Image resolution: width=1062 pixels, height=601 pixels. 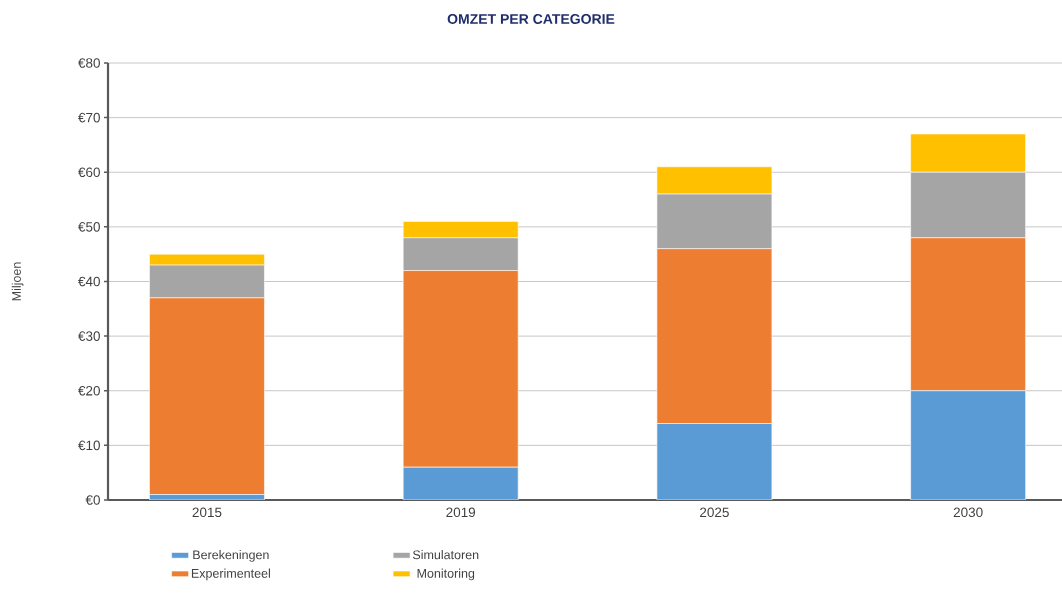 I want to click on legend-label: Berekeningen, so click(x=231, y=556).